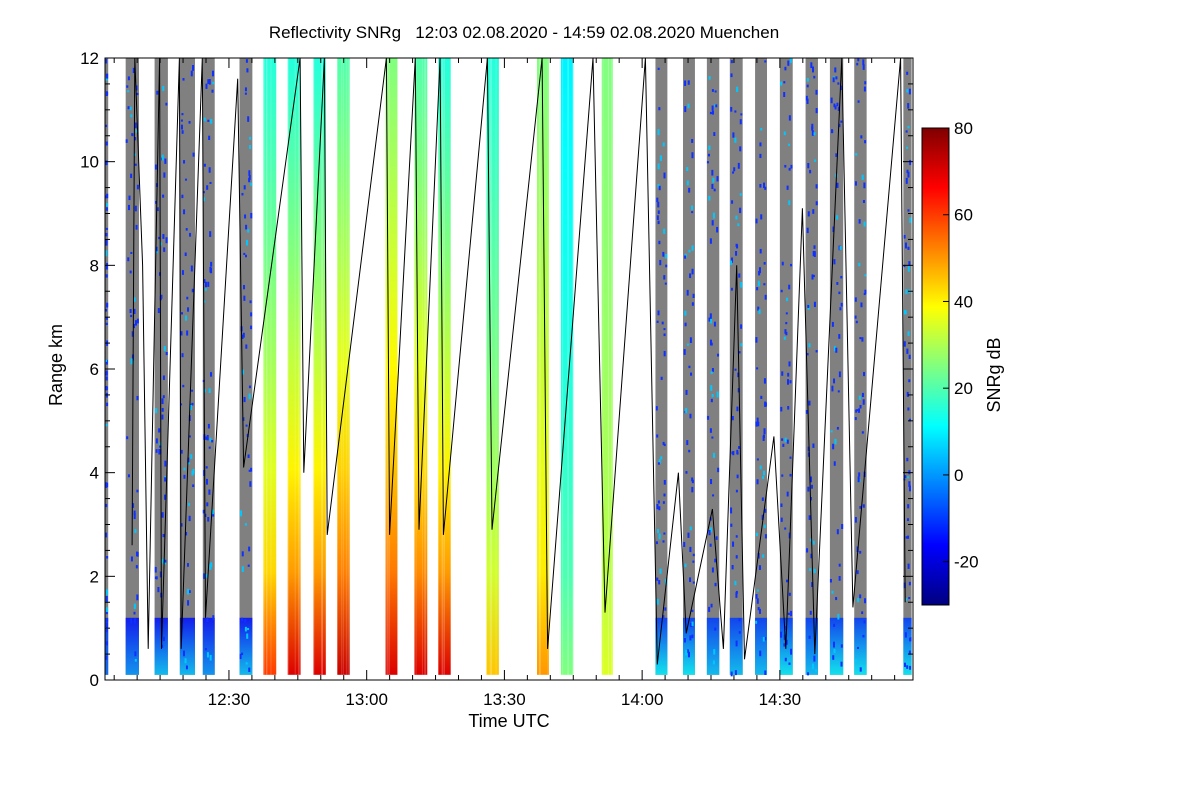 The image size is (1200, 800). Describe the element at coordinates (94, 576) in the screenshot. I see `y-tick-label: 2` at that location.